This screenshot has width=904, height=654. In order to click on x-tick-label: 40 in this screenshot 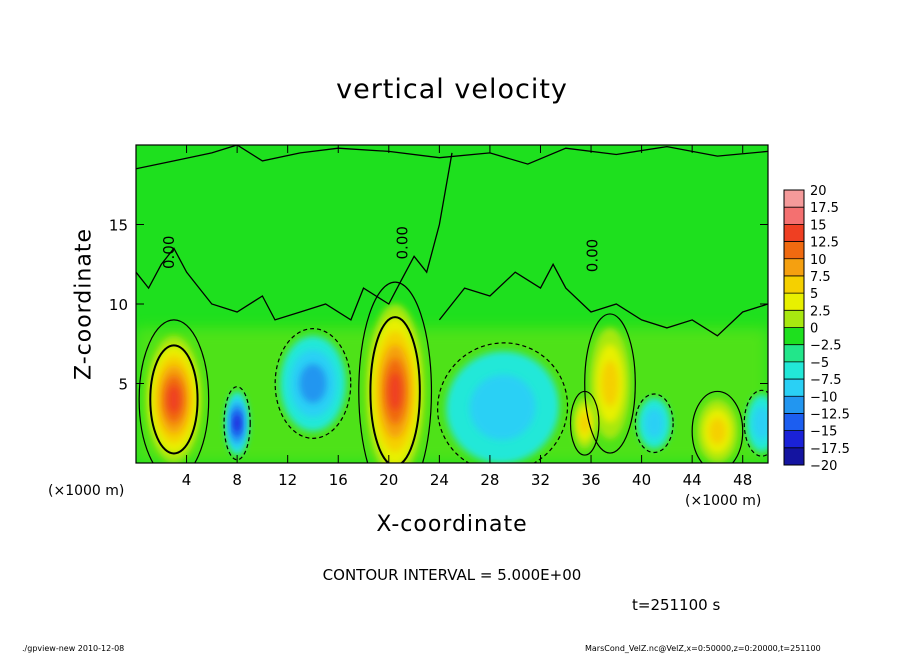, I will do `click(641, 480)`.